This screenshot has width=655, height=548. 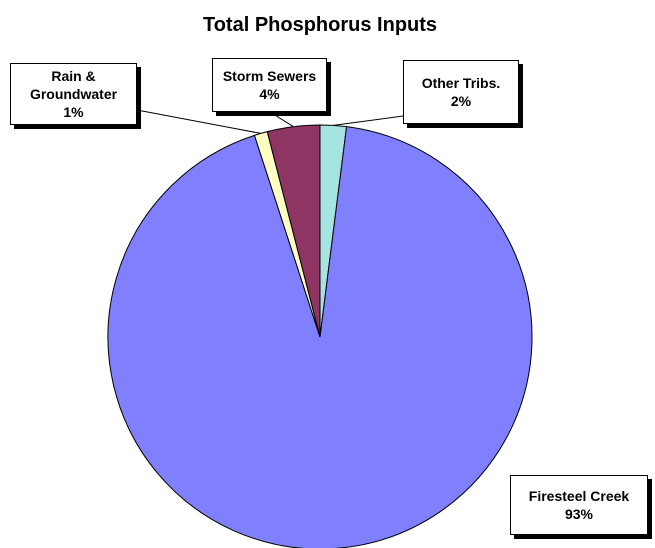 What do you see at coordinates (579, 514) in the screenshot?
I see `slice-value: 93%` at bounding box center [579, 514].